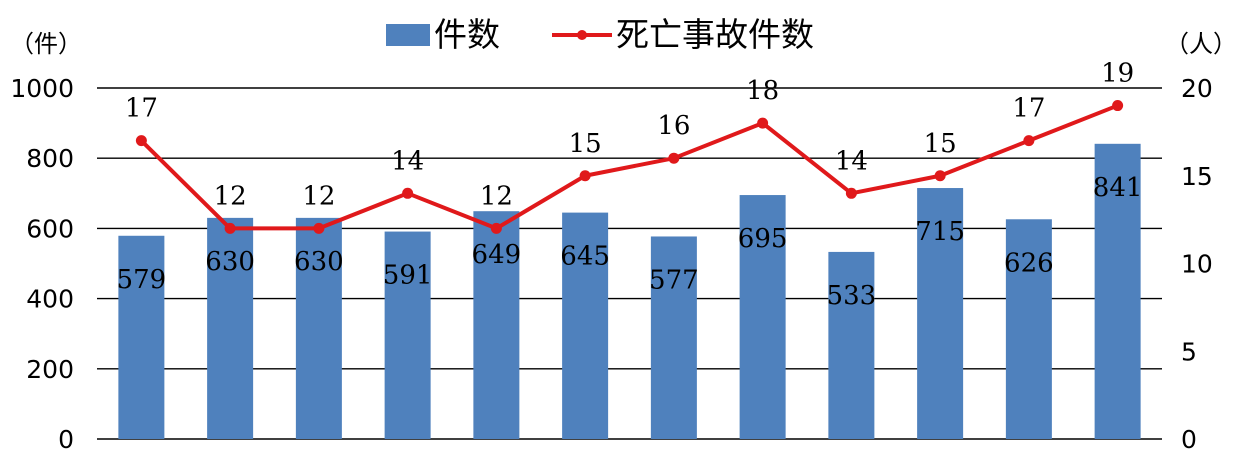  What do you see at coordinates (852, 296) in the screenshot?
I see `bar-data-label: 533` at bounding box center [852, 296].